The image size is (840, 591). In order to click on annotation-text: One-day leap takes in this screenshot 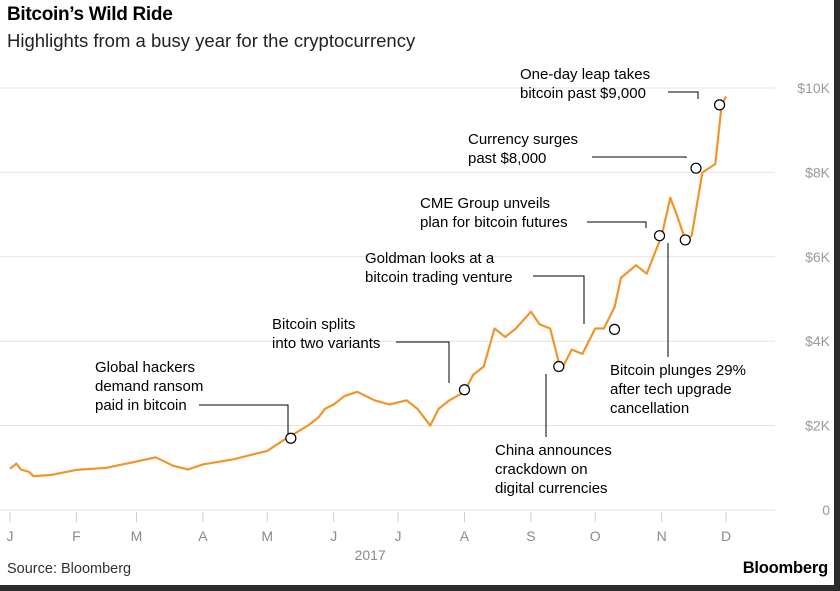, I will do `click(585, 74)`.